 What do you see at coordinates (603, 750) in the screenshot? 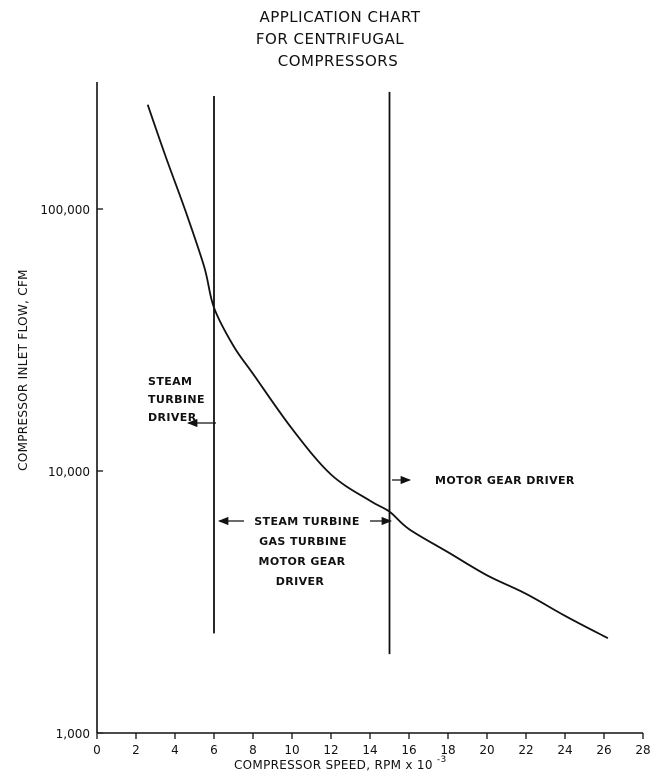
I see `x-tick-label-26: 26` at bounding box center [603, 750].